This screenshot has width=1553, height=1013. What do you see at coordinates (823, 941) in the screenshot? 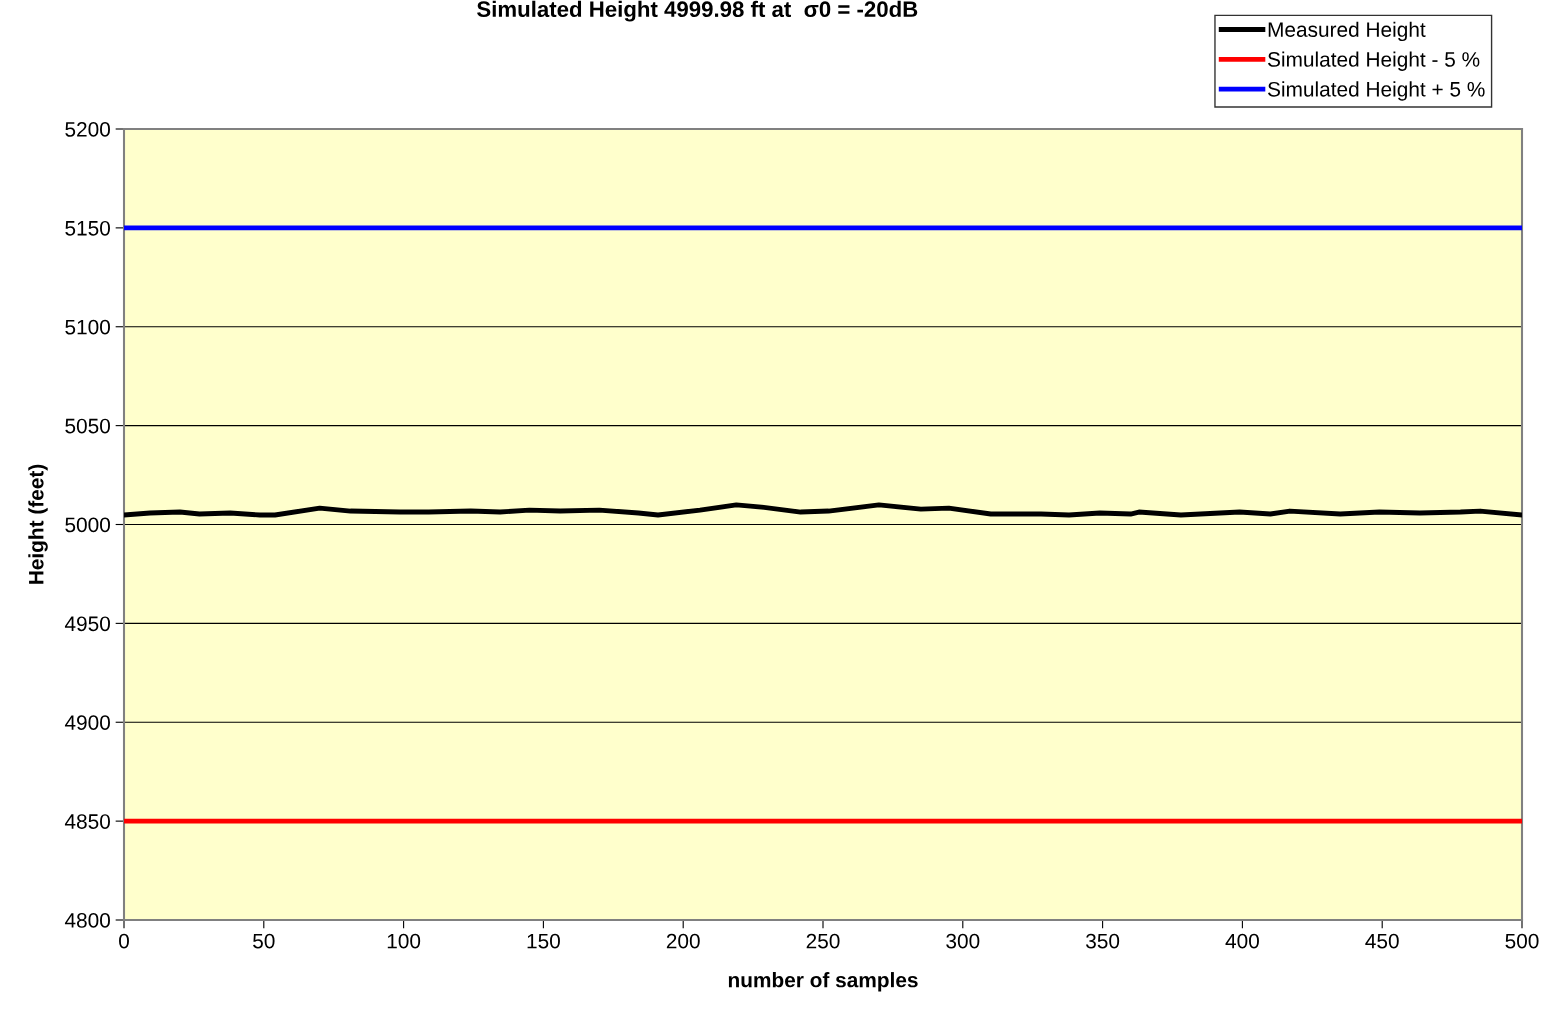
I see `x-tick-label: 250` at bounding box center [823, 941].